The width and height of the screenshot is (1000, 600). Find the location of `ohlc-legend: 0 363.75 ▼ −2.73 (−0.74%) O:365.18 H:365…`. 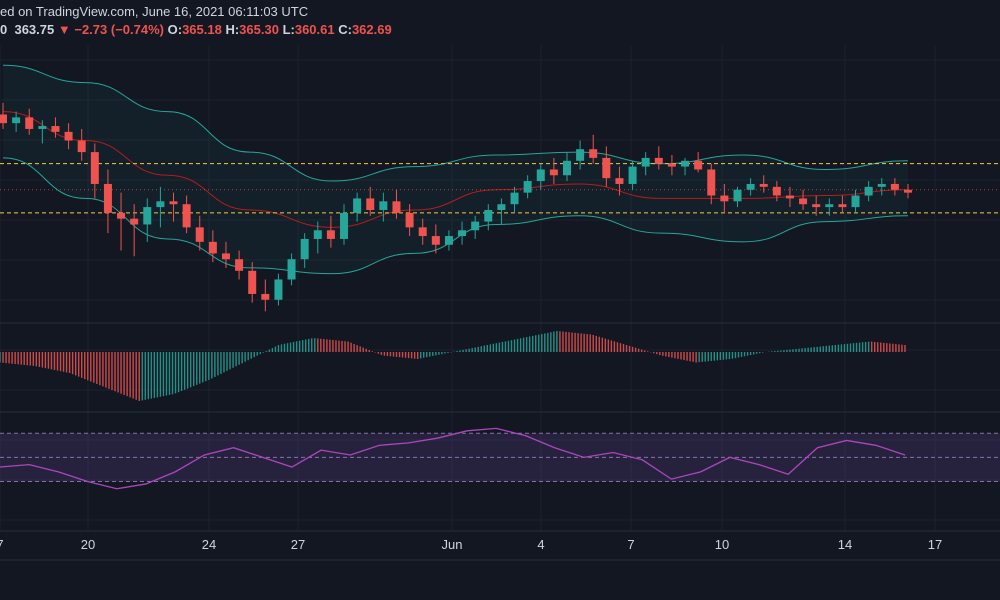

ohlc-legend: 0 363.75 ▼ −2.73 (−0.74%) O:365.18 H:365… is located at coordinates (196, 29).